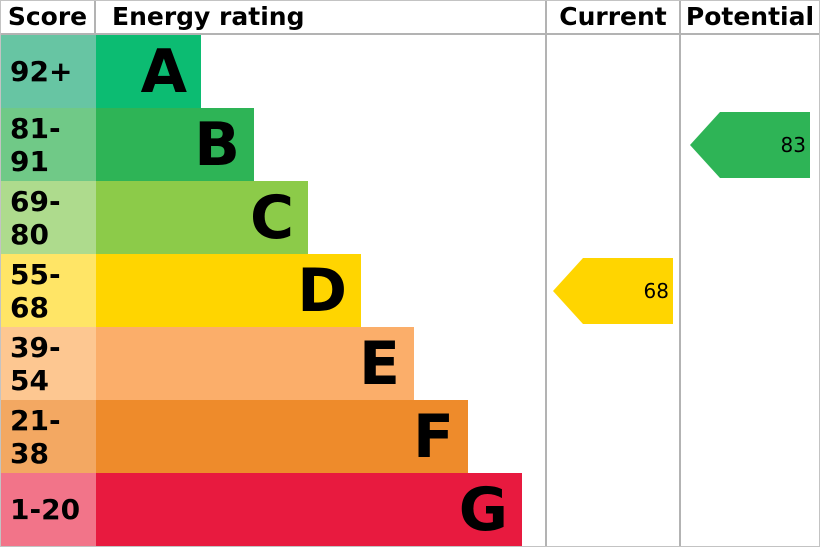  What do you see at coordinates (320, 71) in the screenshot?
I see `rating-cell-a: A` at bounding box center [320, 71].